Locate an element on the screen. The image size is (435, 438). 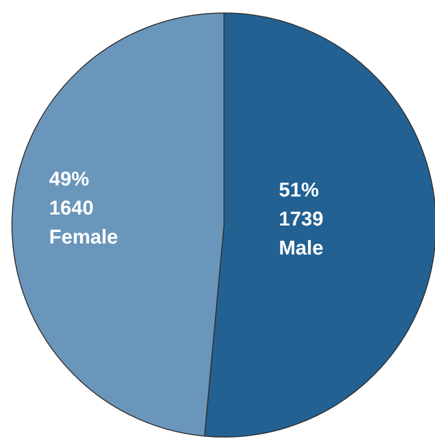
slice-label: Female is located at coordinates (83, 237).